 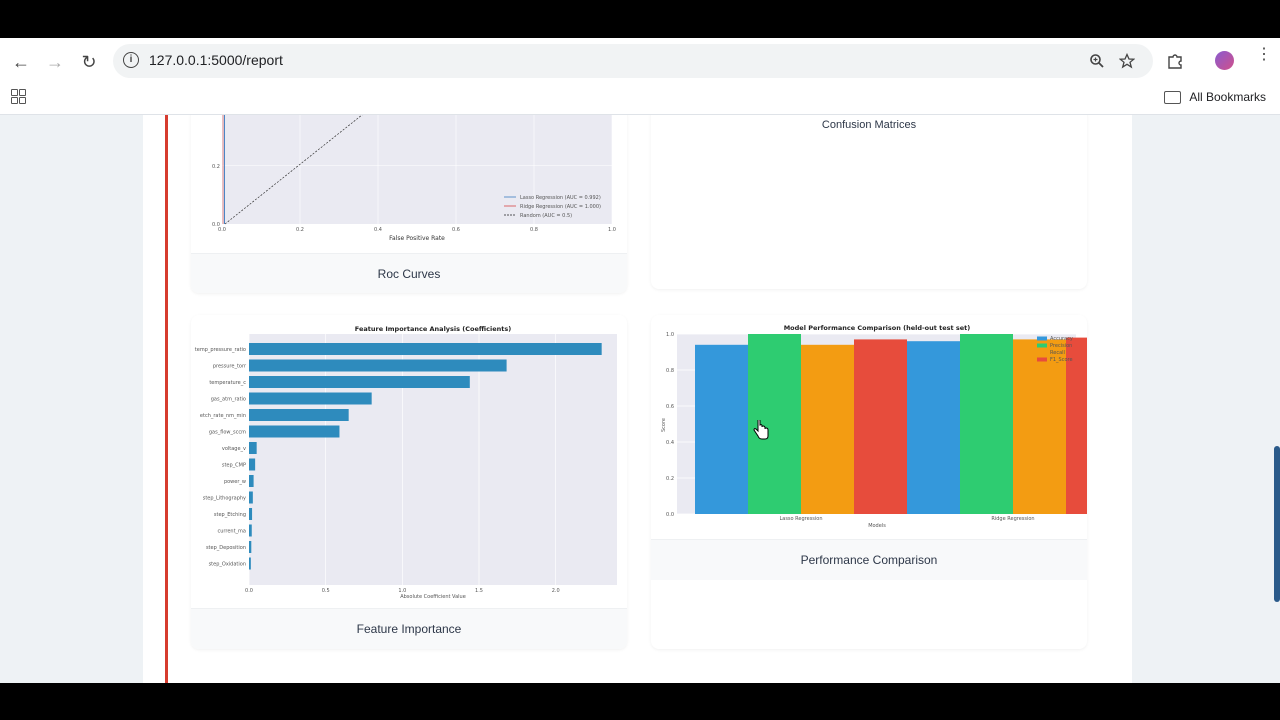 I want to click on fi-category-label: current_ma, so click(x=232, y=531).